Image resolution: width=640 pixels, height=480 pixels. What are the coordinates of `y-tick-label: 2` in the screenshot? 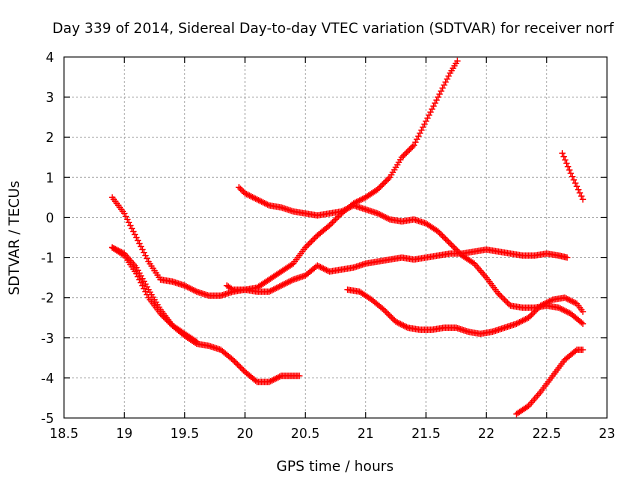 It's located at (50, 138).